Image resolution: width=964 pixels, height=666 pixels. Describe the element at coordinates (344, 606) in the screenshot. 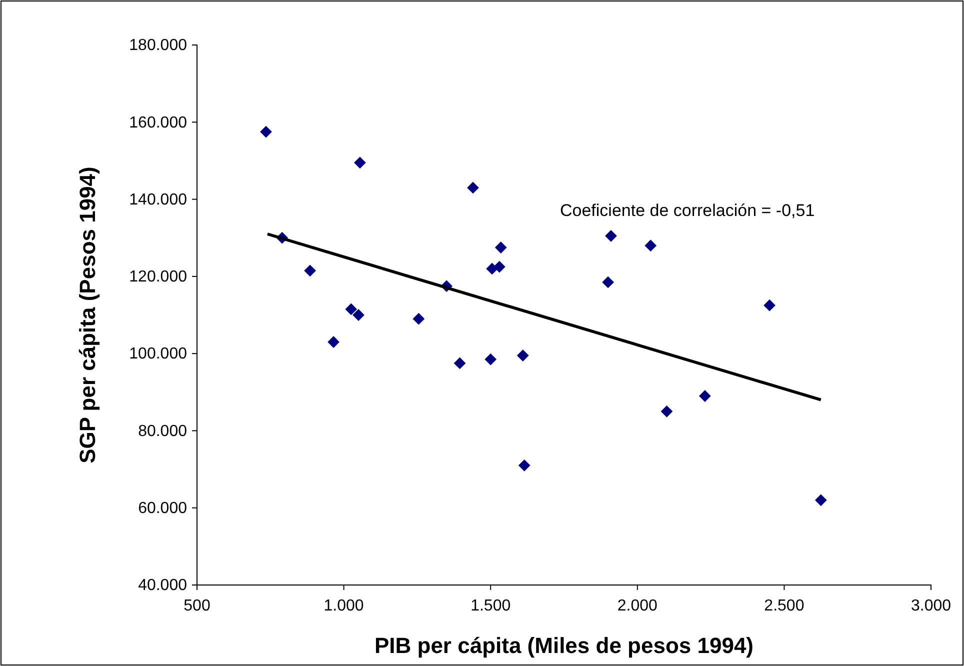

I see `x-tick-label: 1.000` at that location.